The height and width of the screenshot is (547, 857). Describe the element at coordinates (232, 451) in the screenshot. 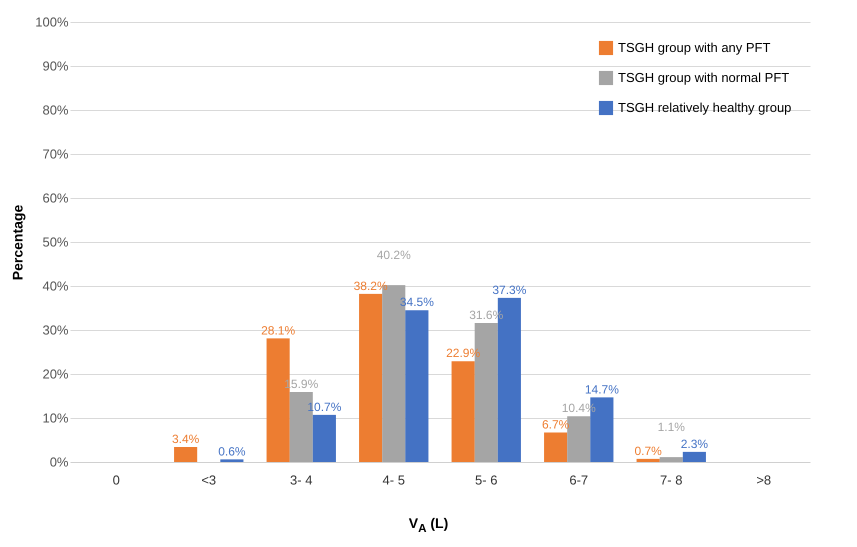

I see `data-label: 0.6%` at that location.